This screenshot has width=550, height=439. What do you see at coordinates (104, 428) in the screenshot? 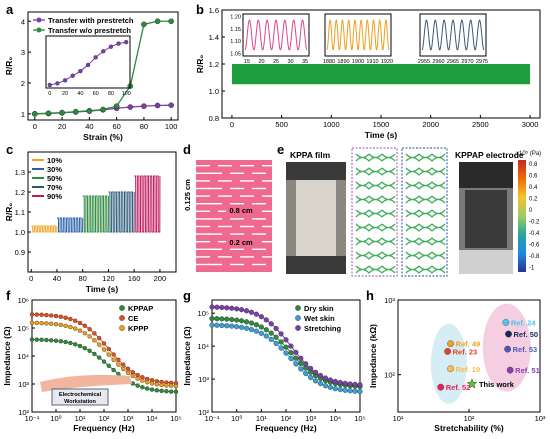
I see `f-xlabel: Frequency (Hz)` at bounding box center [104, 428].